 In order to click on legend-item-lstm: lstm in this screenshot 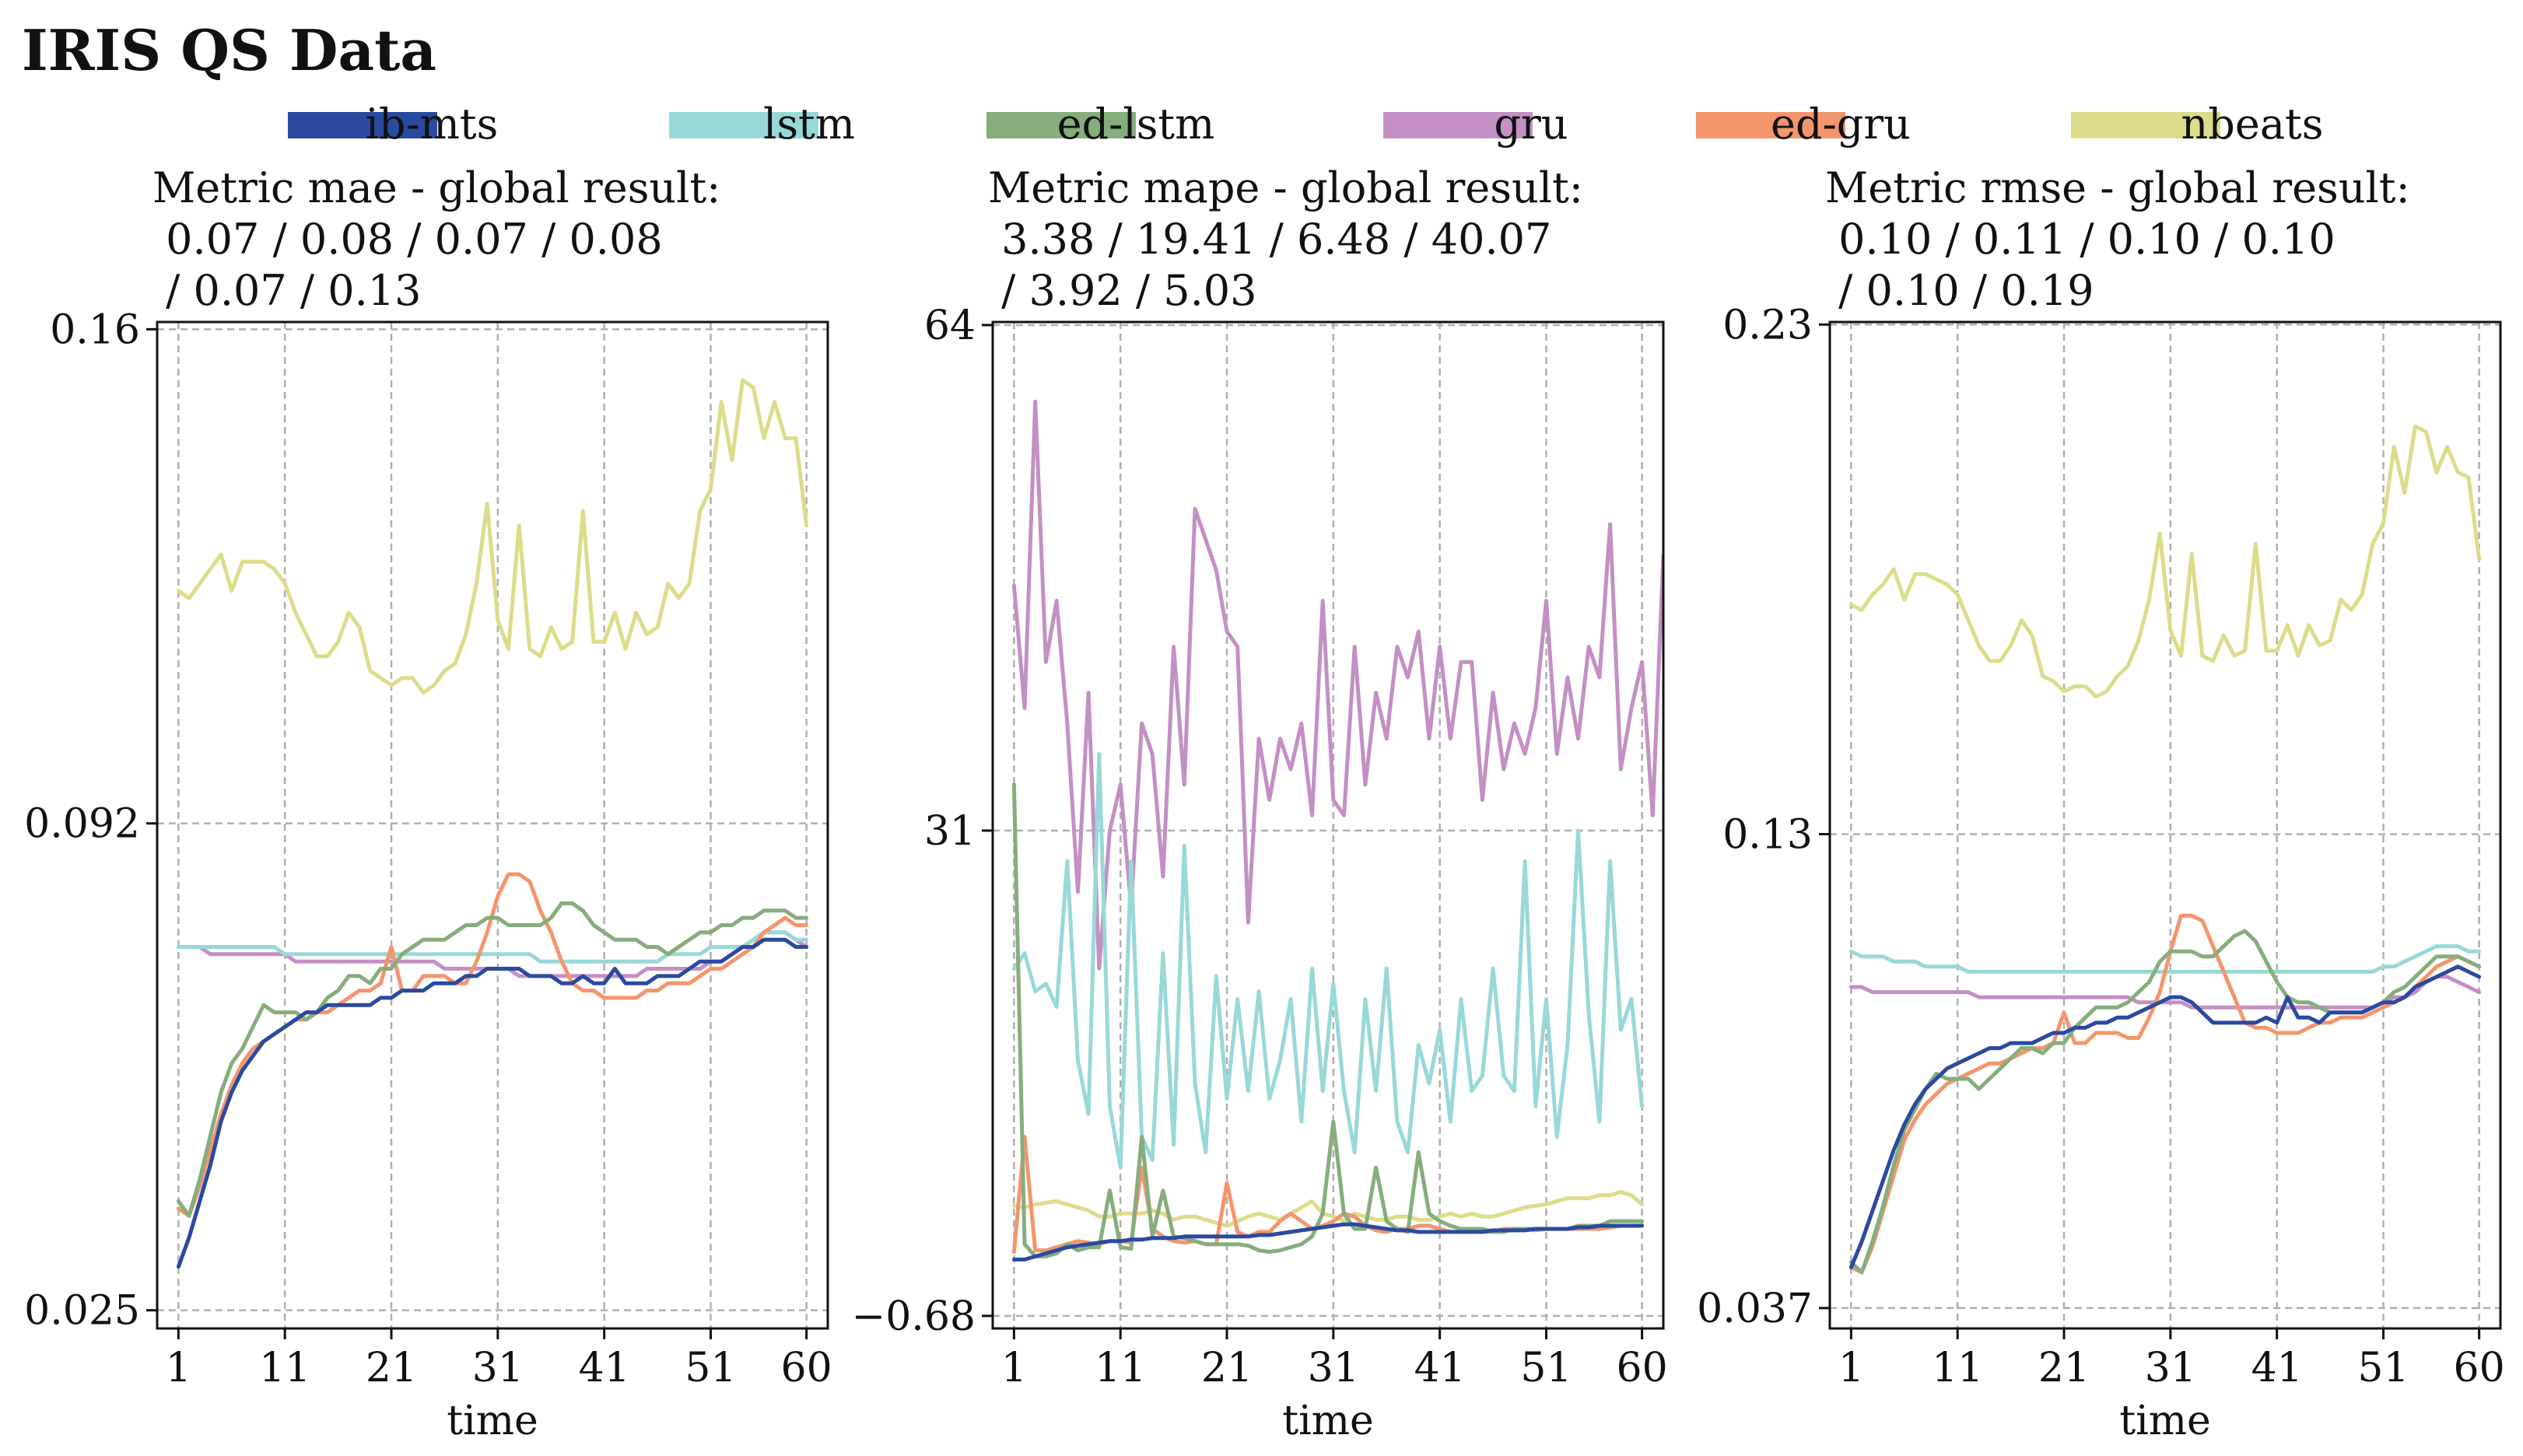, I will do `click(762, 125)`.